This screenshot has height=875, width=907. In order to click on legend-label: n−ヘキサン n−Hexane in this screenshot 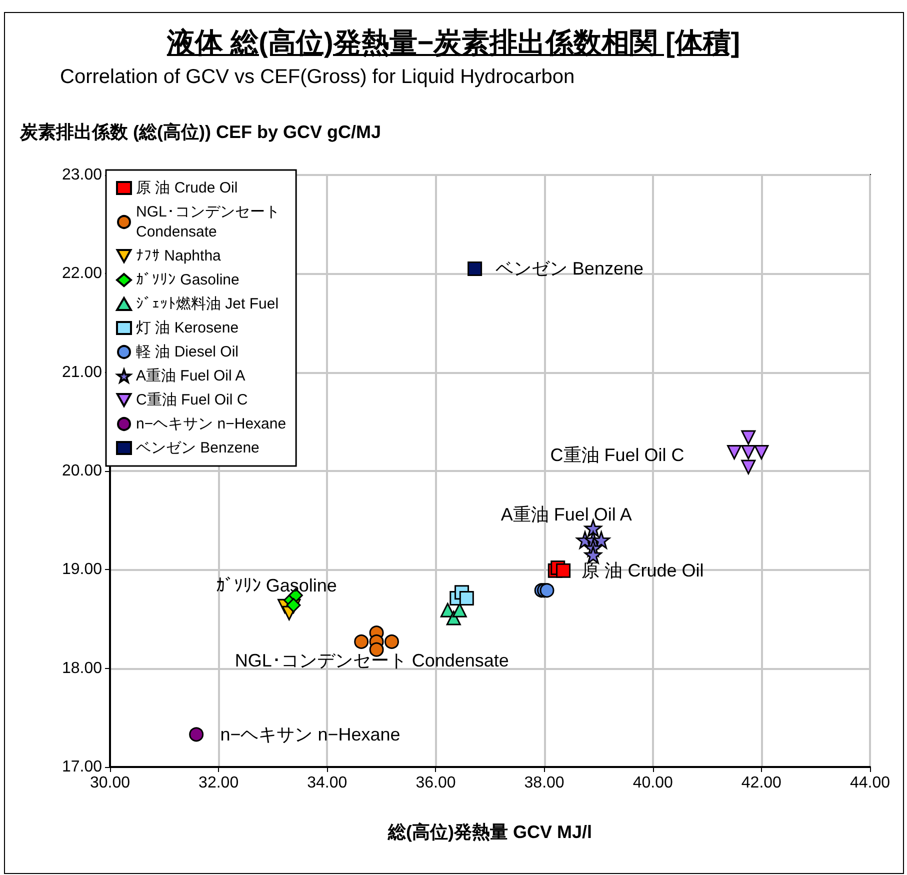, I will do `click(211, 424)`.